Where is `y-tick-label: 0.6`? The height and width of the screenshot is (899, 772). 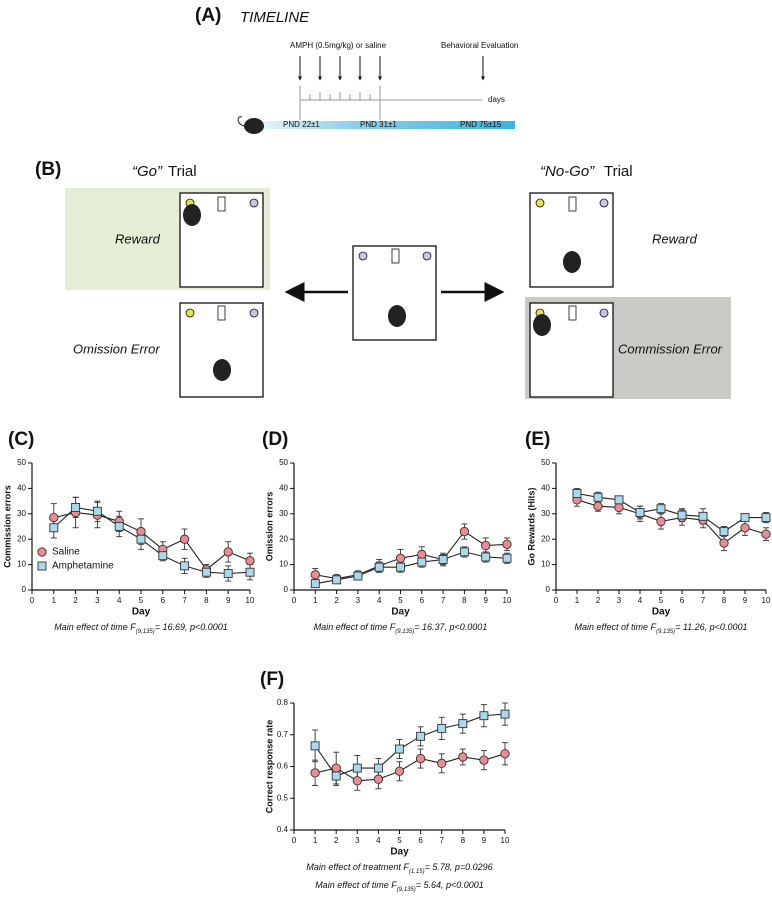
y-tick-label: 0.6 is located at coordinates (283, 766).